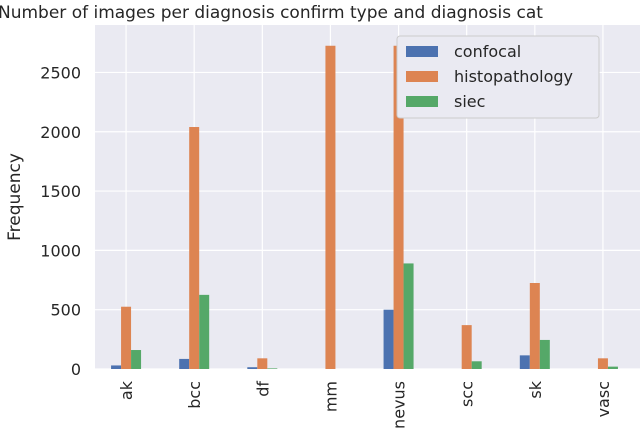 The width and height of the screenshot is (640, 446). I want to click on x-tick-label: mm, so click(330, 396).